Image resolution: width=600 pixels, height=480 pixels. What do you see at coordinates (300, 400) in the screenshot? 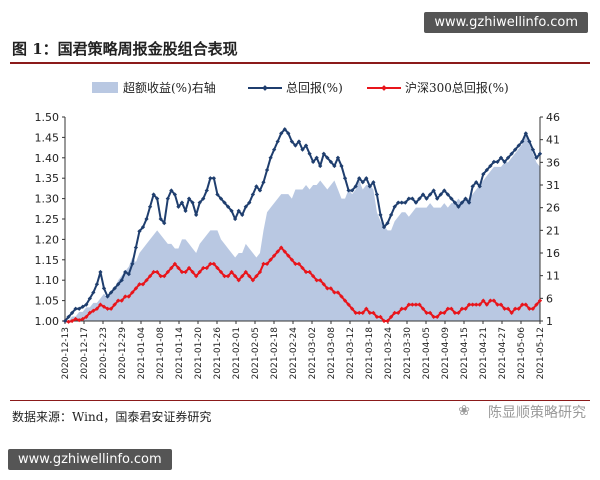
I see `source-divider` at bounding box center [300, 400].